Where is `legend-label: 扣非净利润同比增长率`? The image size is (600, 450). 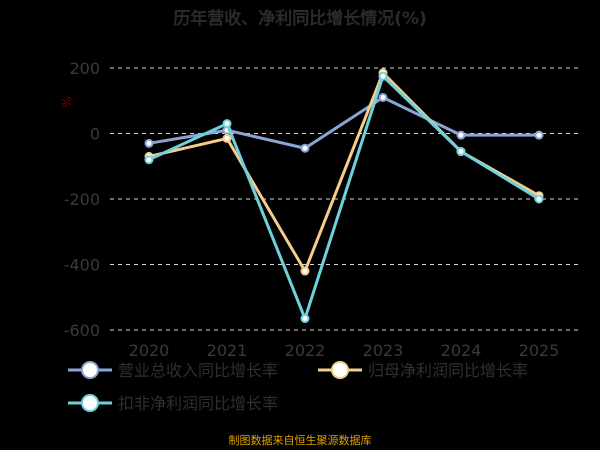
legend-label: 扣非净利润同比增长率 is located at coordinates (198, 403).